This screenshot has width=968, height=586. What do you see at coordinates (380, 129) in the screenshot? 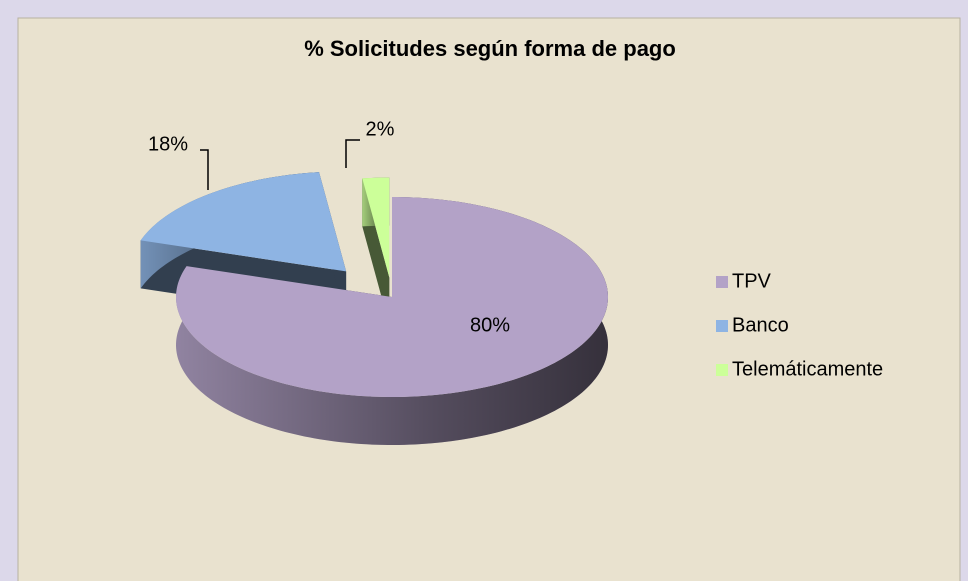
I see `data-label: 2%` at bounding box center [380, 129].